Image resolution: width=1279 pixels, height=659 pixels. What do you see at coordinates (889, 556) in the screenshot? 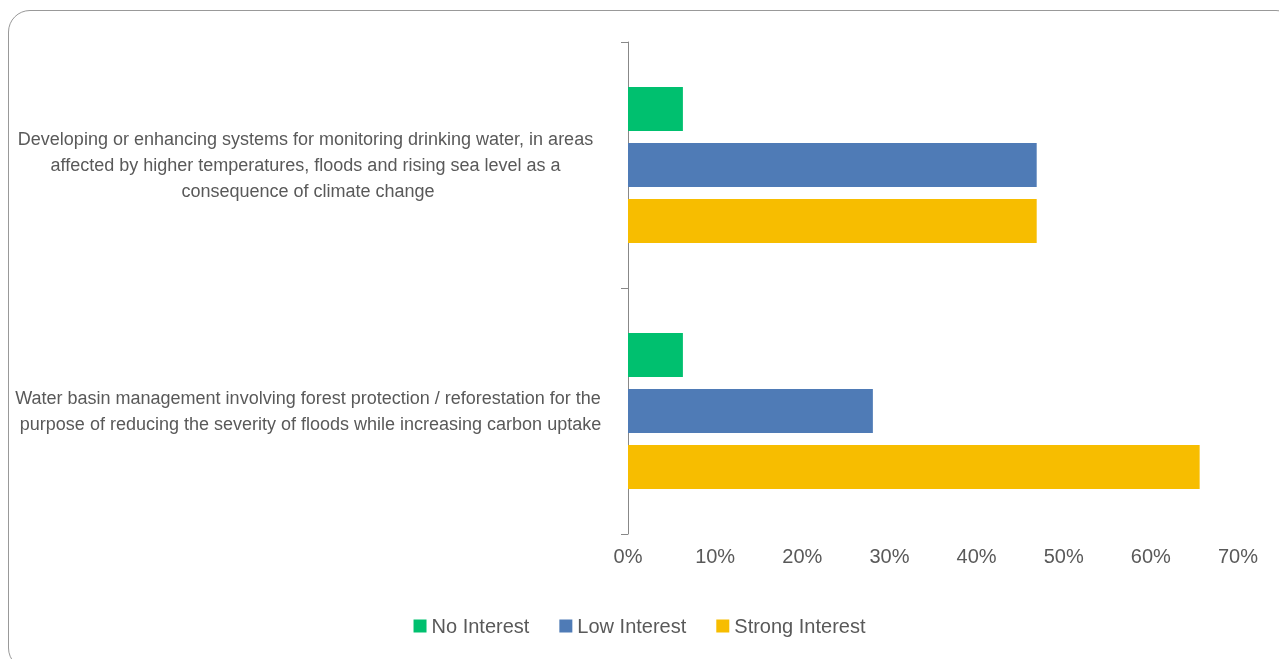
I see `x-tick-label: 30%` at bounding box center [889, 556].